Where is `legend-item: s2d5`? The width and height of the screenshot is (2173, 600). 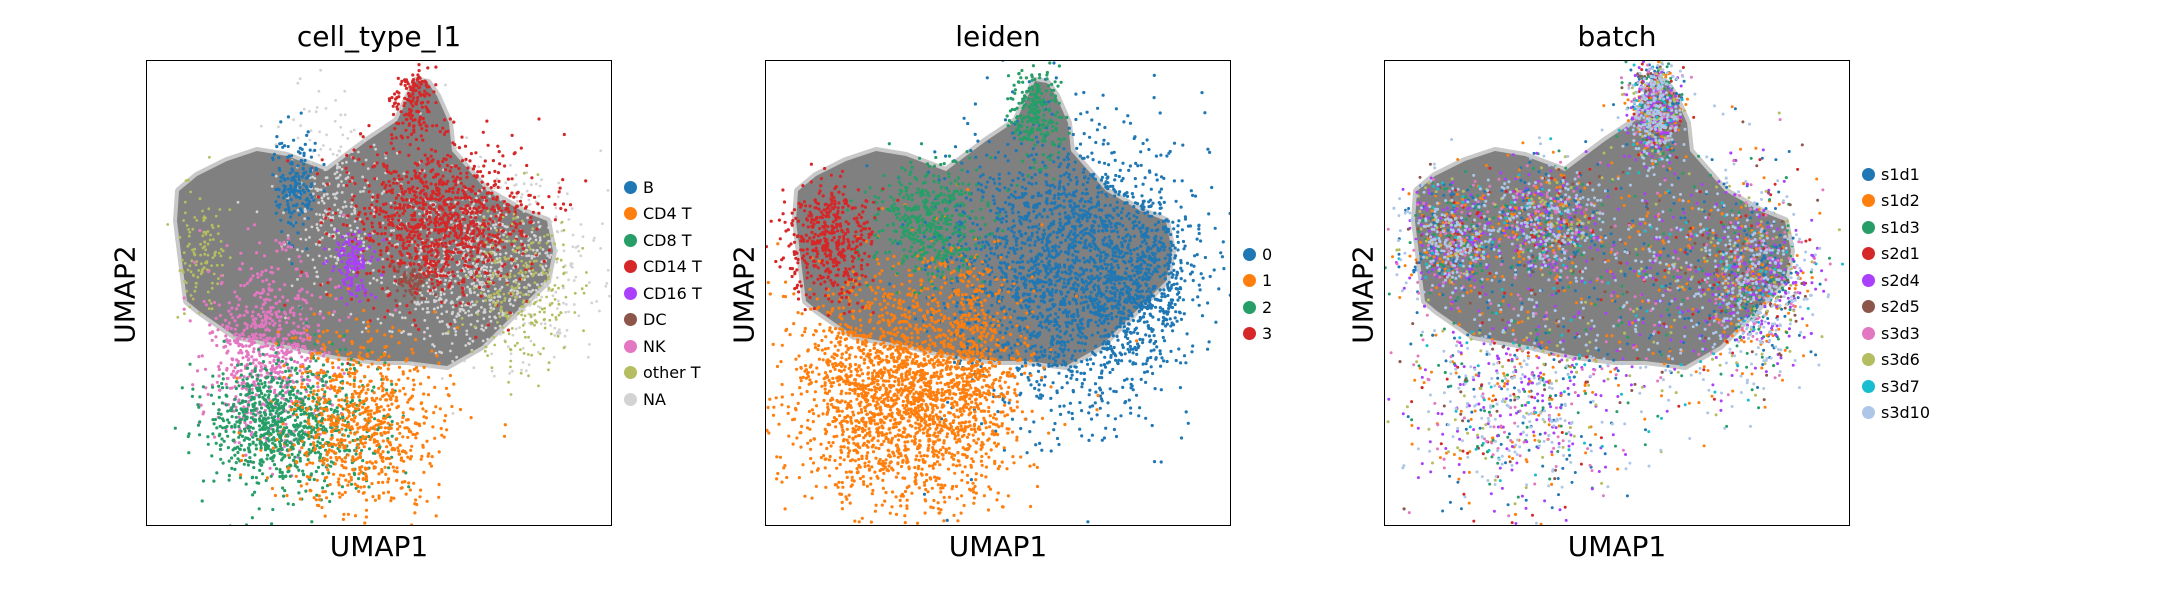
legend-item: s2d5 is located at coordinates (1896, 307).